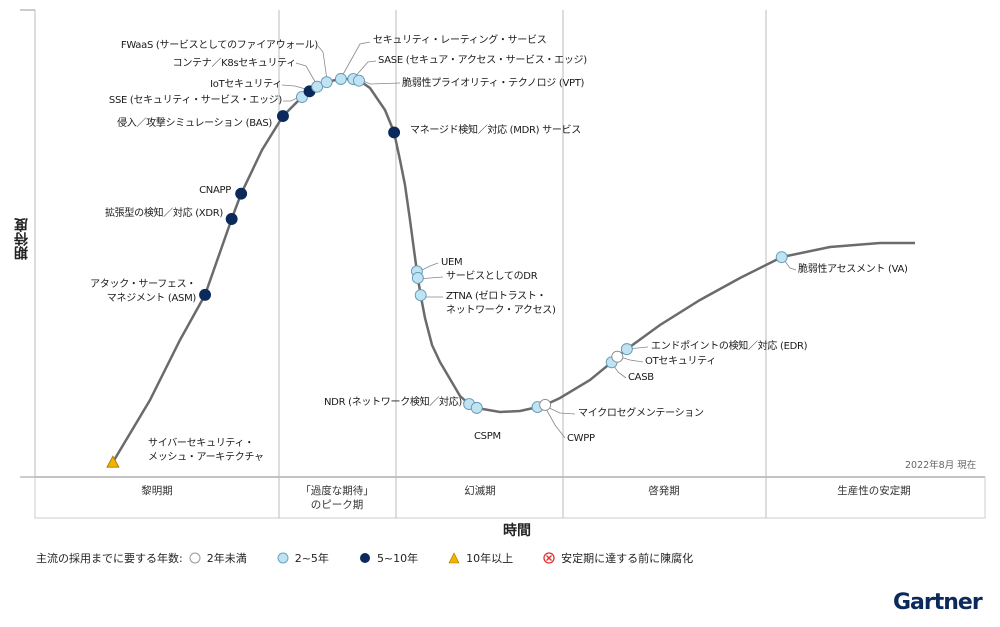 Image resolution: width=1000 pixels, height=627 pixels. I want to click on label-mdr: マネージド検知／対応 (MDR) サービス, so click(495, 130).